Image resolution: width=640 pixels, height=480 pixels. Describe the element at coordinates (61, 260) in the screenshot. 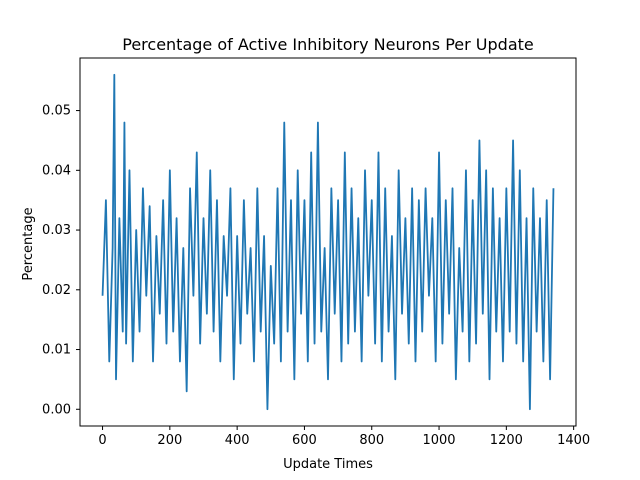

I see `y-axis-ticks: 0.00 0.01 0.02 0.03 0.04 0.05` at that location.